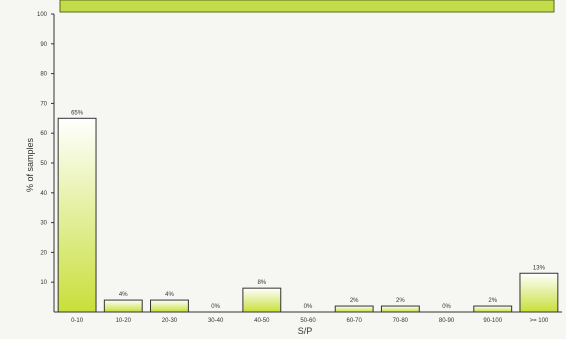 This screenshot has height=339, width=566. Describe the element at coordinates (77, 113) in the screenshot. I see `bar-value-label: 65%` at that location.